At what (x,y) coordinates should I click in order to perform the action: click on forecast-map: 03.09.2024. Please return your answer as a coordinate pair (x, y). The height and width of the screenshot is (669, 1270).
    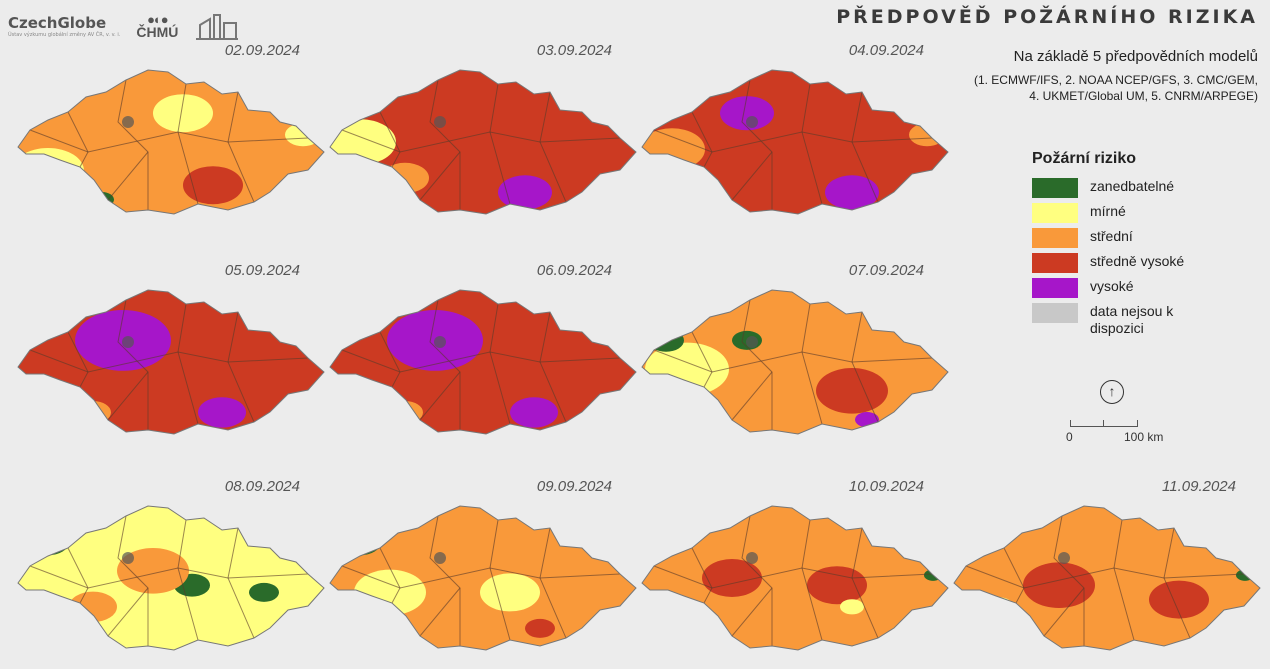
    Looking at the image, I should click on (479, 132).